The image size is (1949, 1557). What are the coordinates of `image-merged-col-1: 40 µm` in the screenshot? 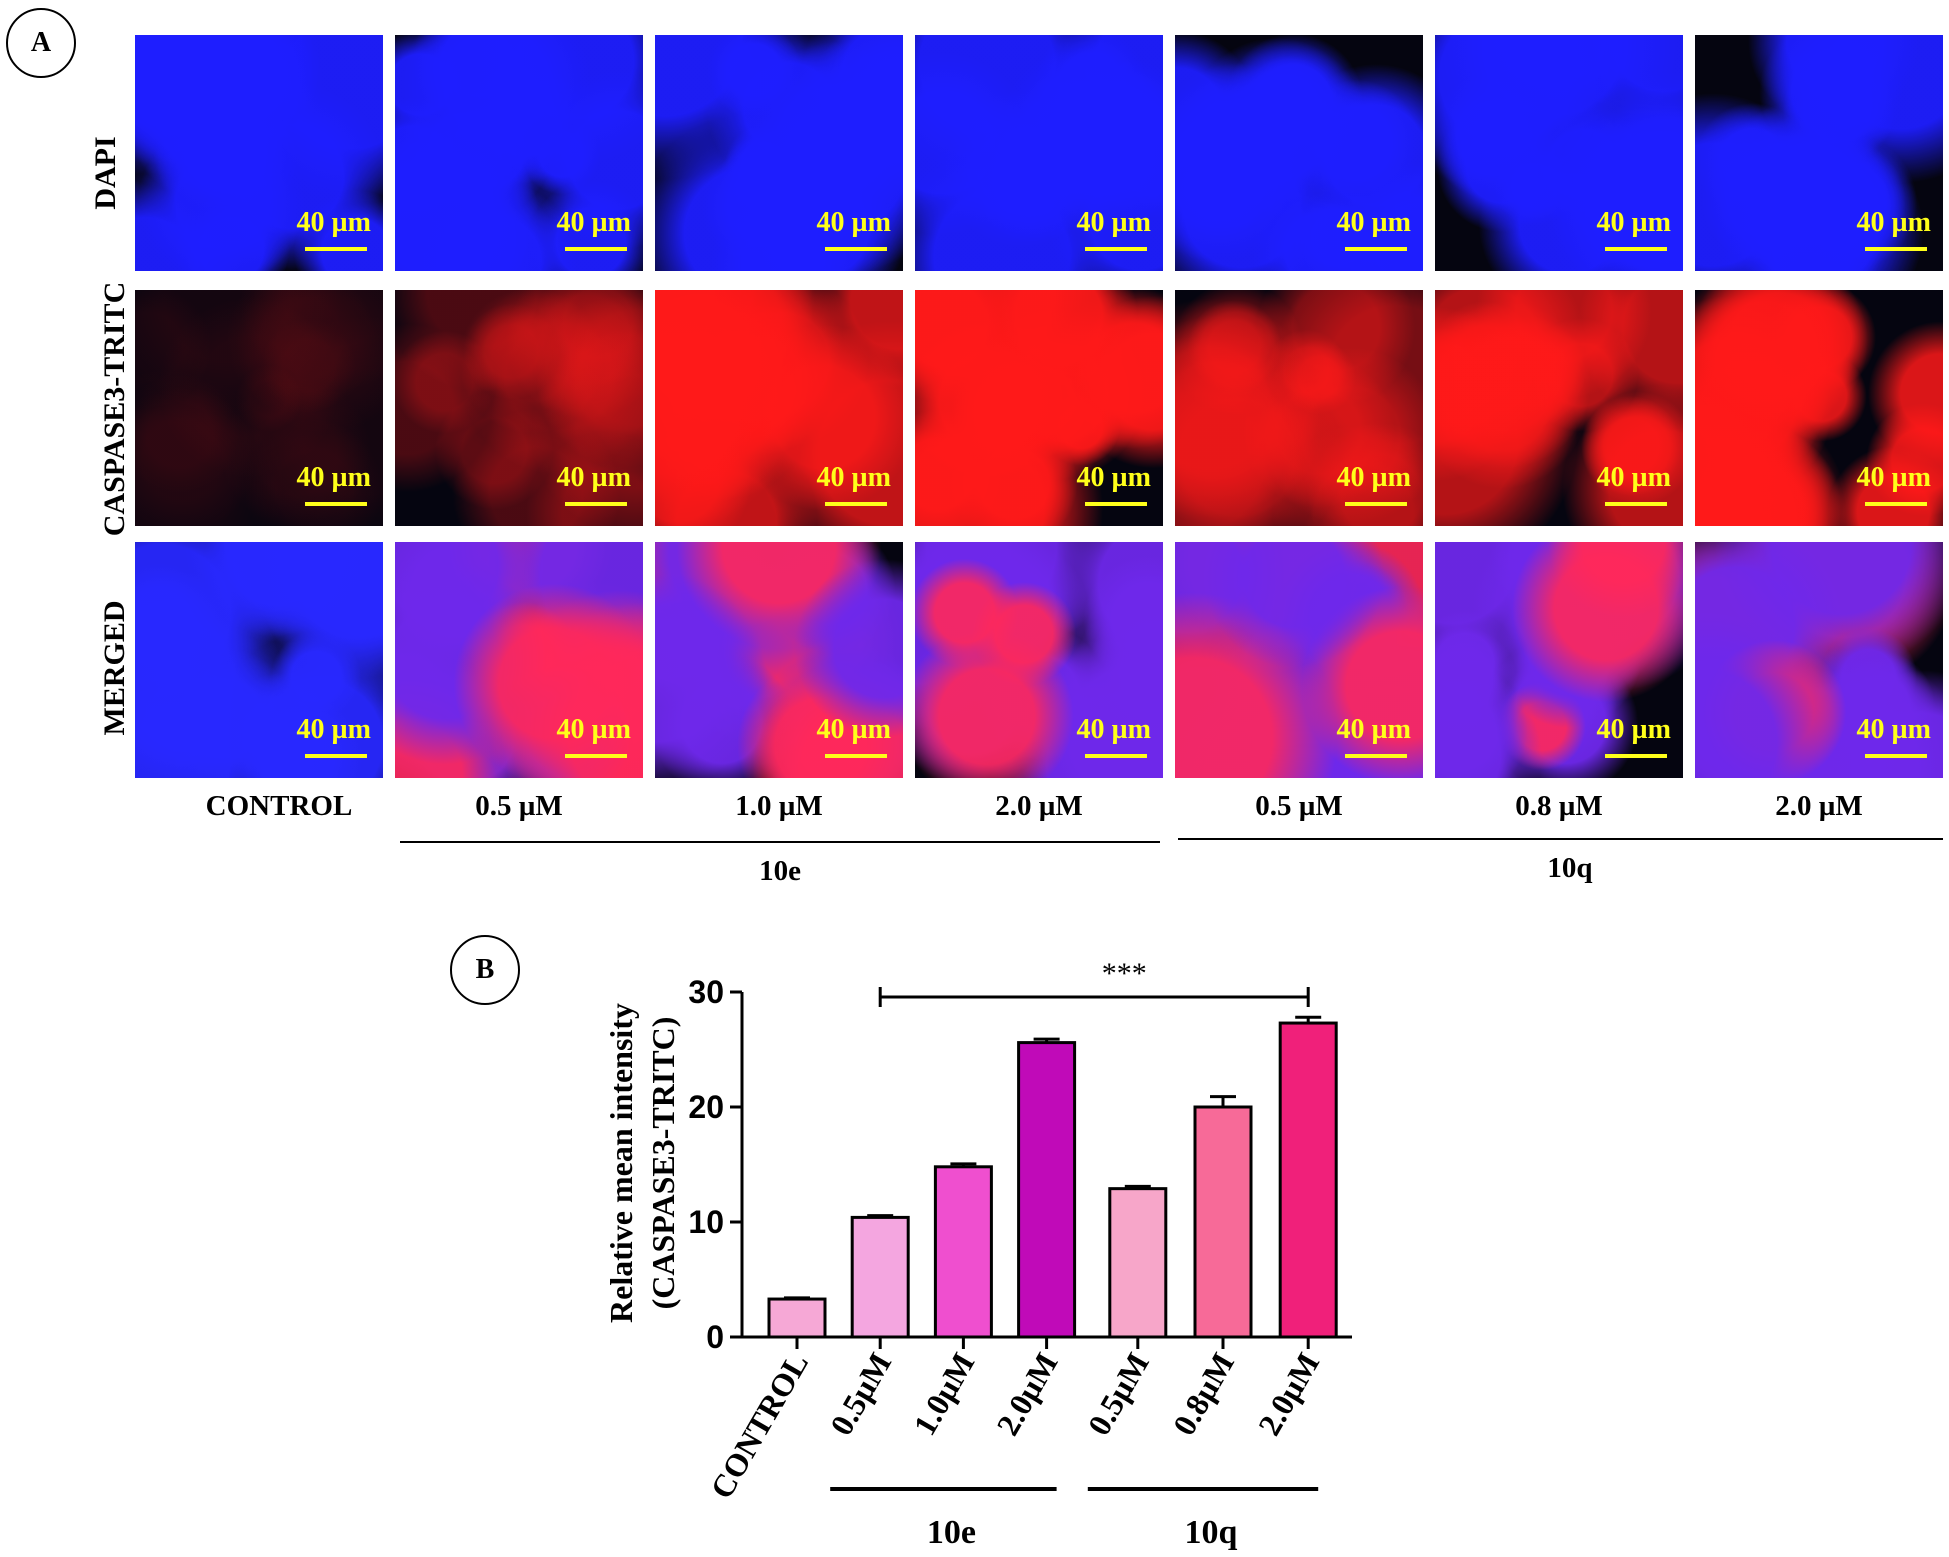 It's located at (259, 660).